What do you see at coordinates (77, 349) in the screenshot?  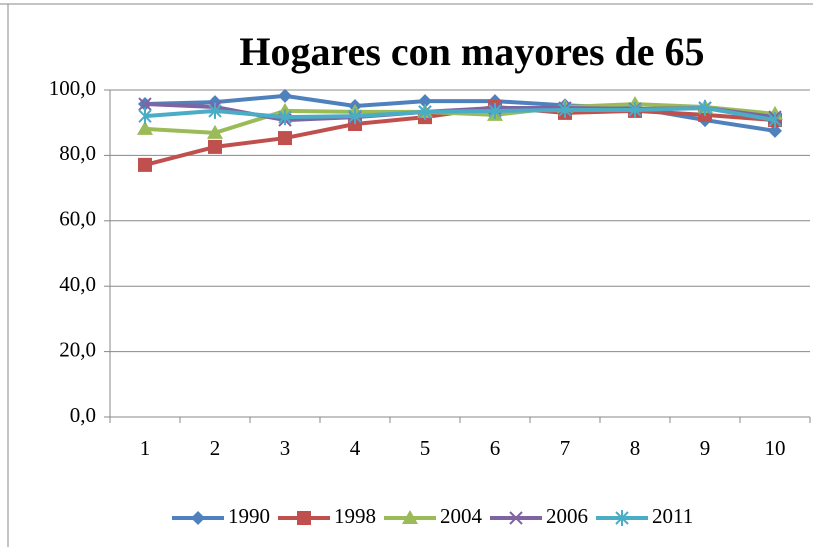 I see `y-tick-label: 20,0` at bounding box center [77, 349].